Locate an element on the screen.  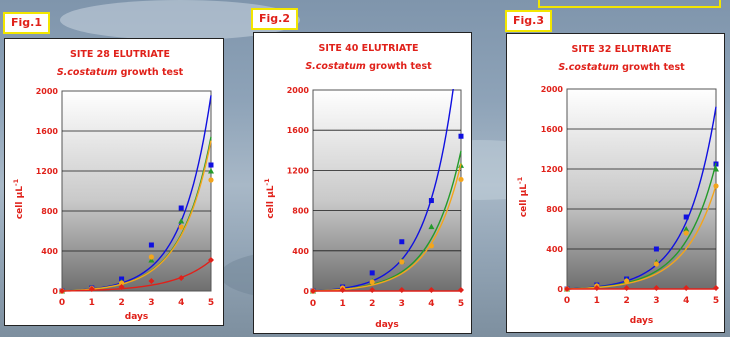
top-right-frame is located at coordinates (629, 4).